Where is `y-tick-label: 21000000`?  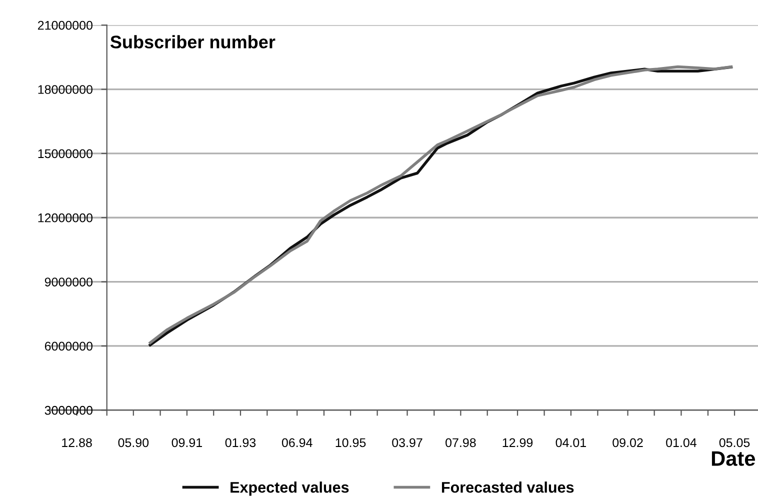
y-tick-label: 21000000 is located at coordinates (65, 25).